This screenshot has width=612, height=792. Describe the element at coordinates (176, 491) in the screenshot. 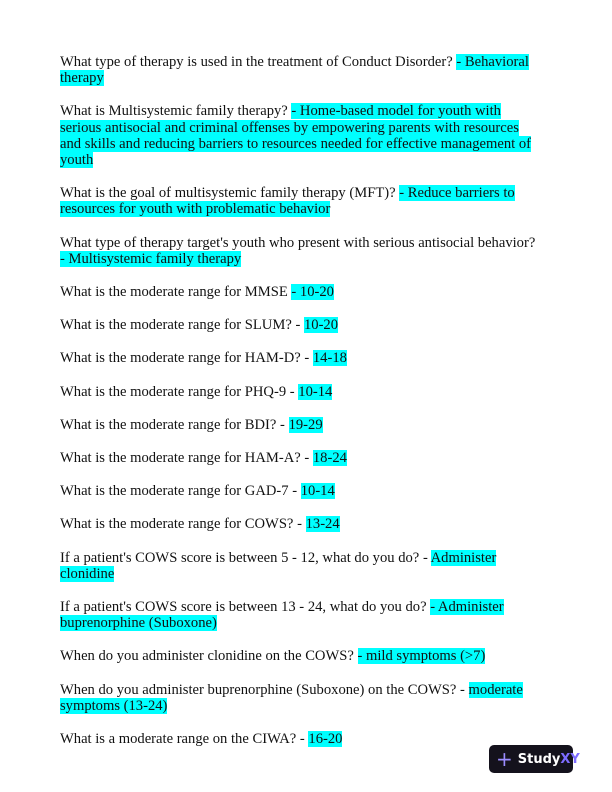

I see `question-text: What is the moderate range for GAD-7` at that location.